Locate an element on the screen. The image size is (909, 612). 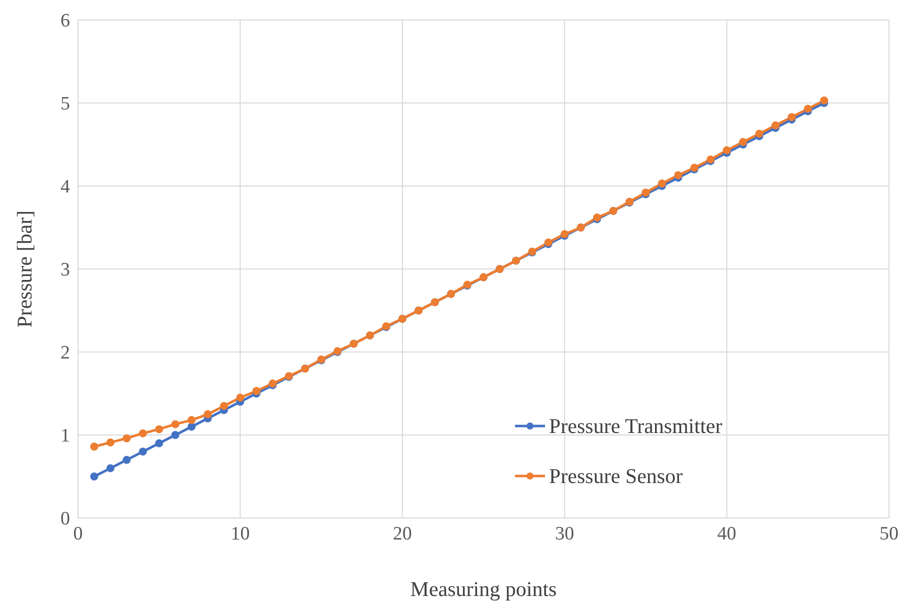
y-tick-label: 0 is located at coordinates (65, 519).